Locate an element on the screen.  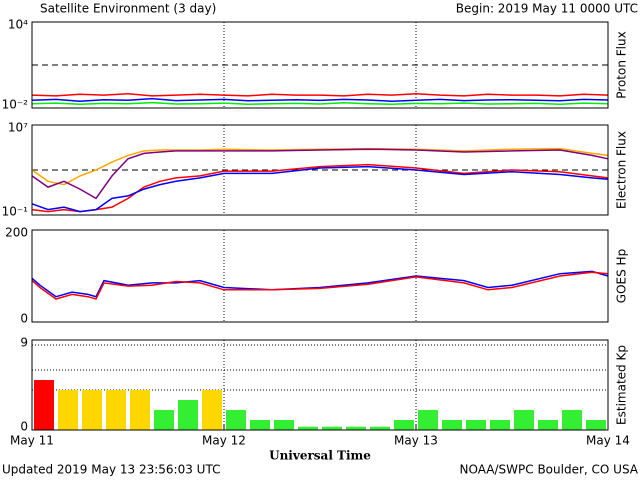
x-tick-label: May 13 is located at coordinates (416, 441).